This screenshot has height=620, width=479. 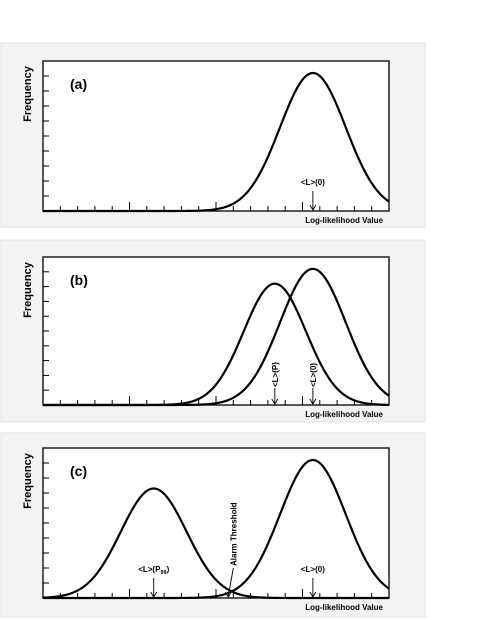 I want to click on annotation-label: Alarm Threshold, so click(x=233, y=534).